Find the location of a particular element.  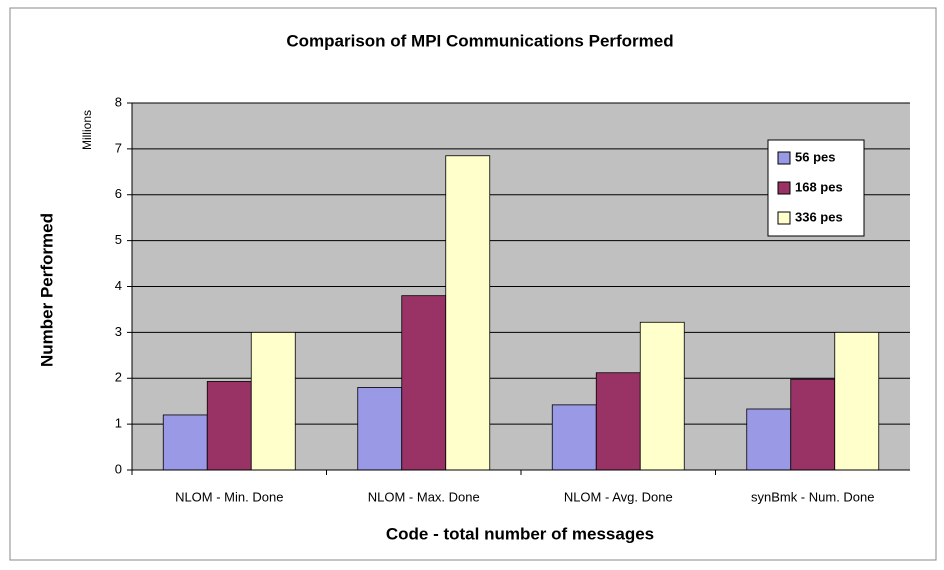

x-axis-label: Code - total number of messages is located at coordinates (520, 533).